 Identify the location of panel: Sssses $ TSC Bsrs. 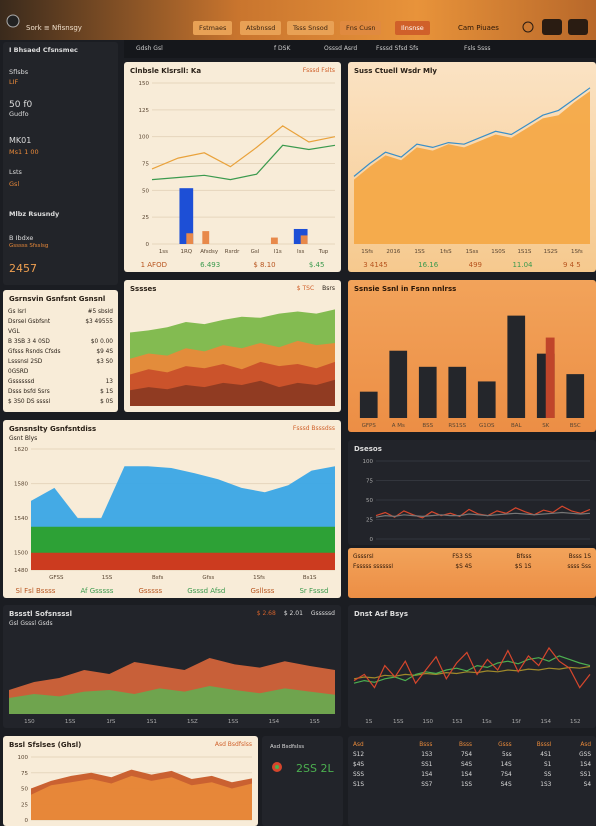
(232, 346).